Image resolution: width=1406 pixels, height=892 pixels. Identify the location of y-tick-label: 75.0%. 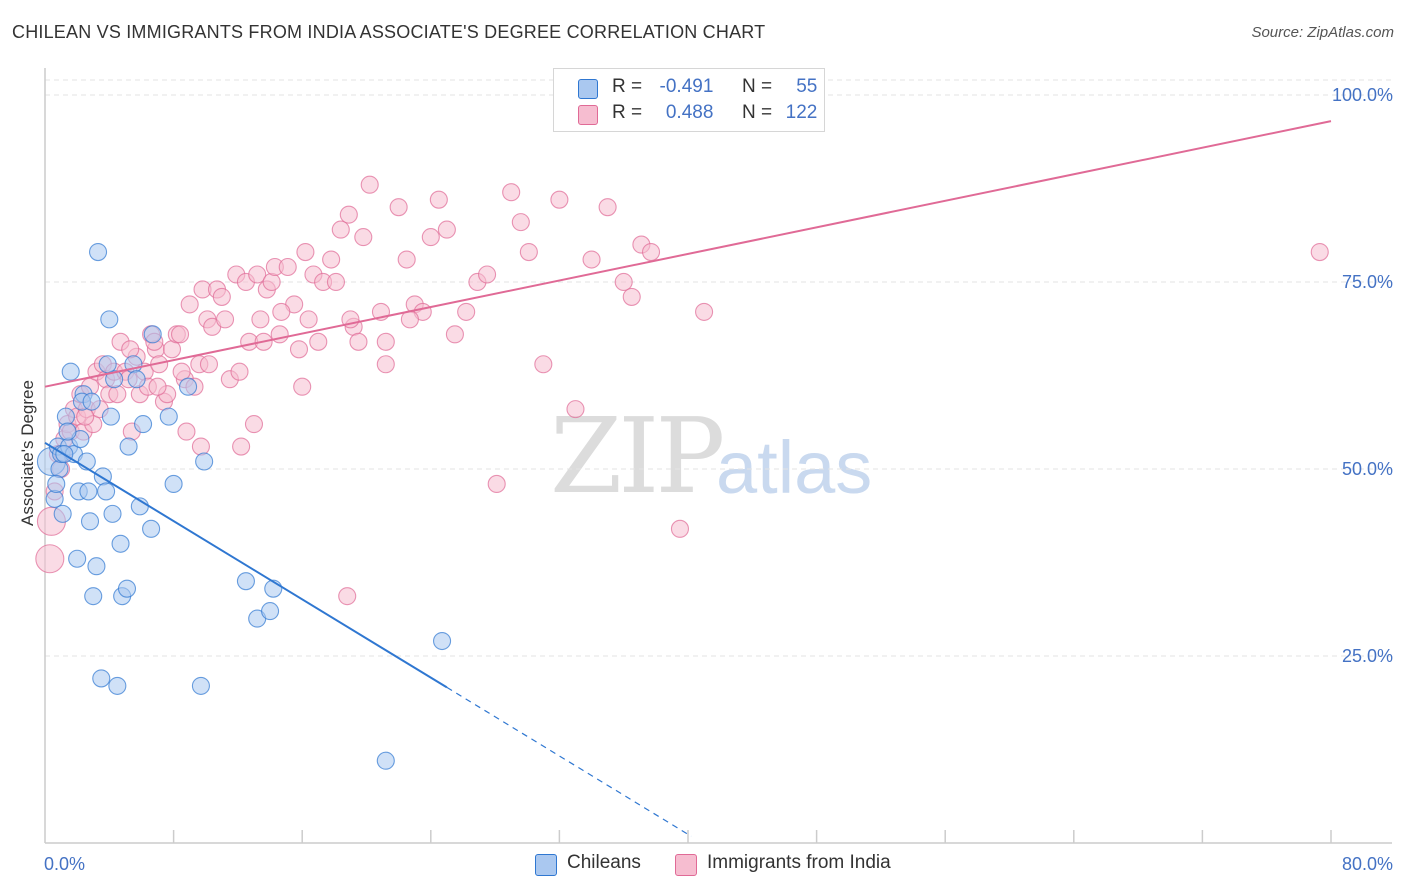
(1367, 282).